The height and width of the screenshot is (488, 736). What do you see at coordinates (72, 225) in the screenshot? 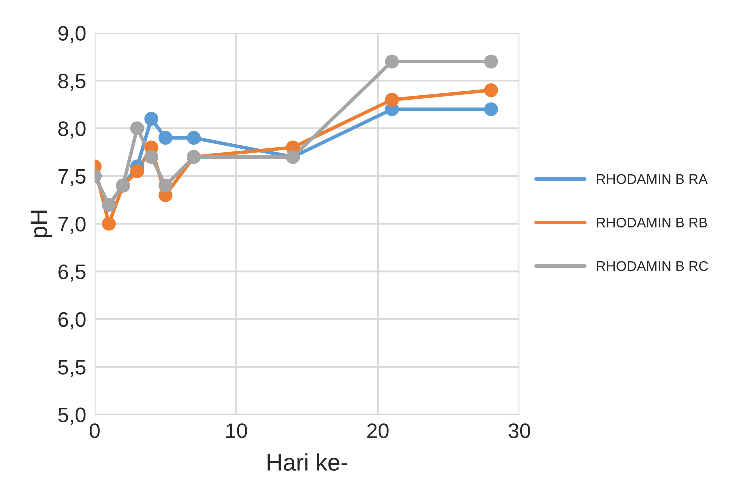
I see `y-tick-label: 7,0` at bounding box center [72, 225].